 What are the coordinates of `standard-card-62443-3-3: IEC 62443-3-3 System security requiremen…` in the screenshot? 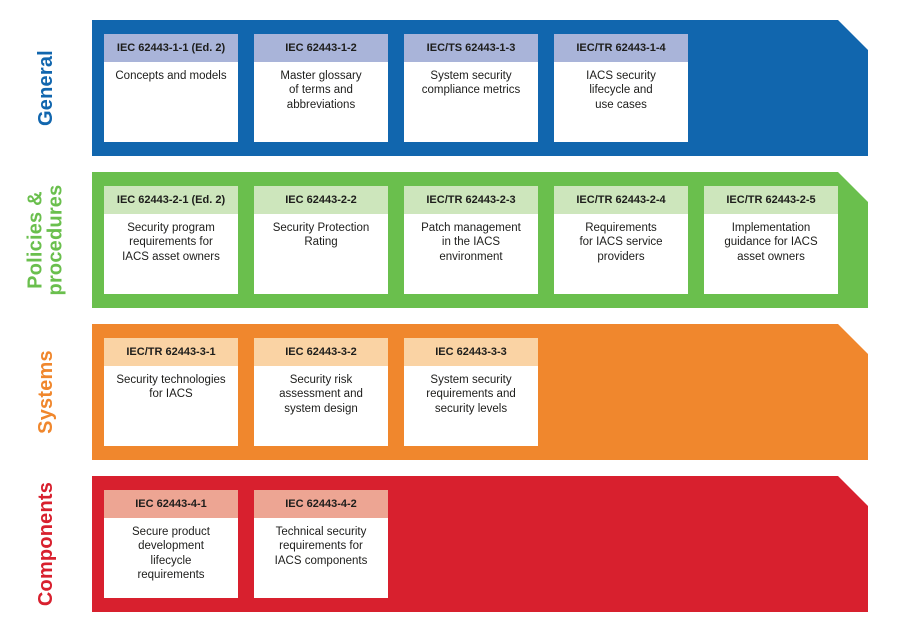 It's located at (471, 392).